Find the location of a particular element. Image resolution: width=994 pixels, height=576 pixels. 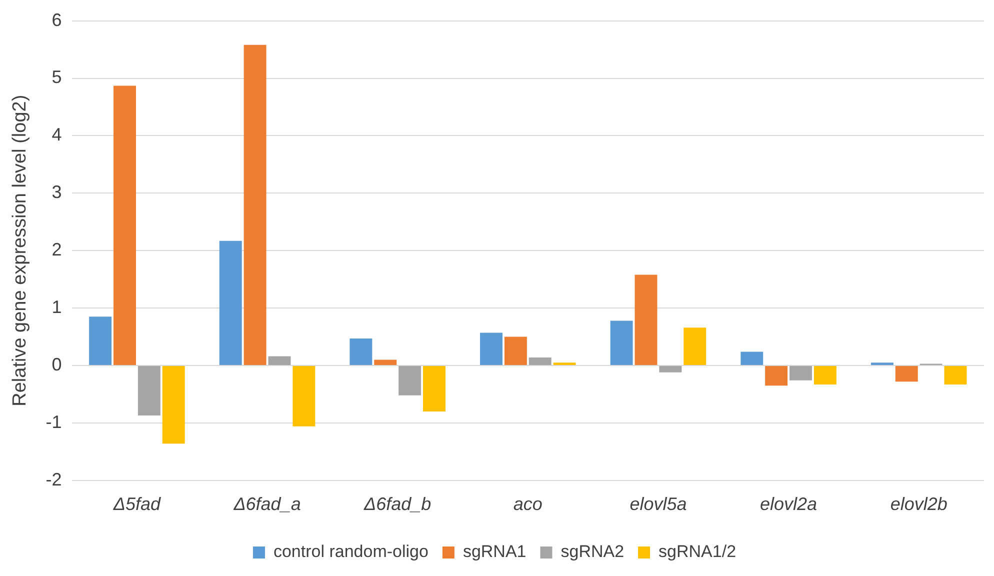

x-tick-label: elovl5a is located at coordinates (658, 504).